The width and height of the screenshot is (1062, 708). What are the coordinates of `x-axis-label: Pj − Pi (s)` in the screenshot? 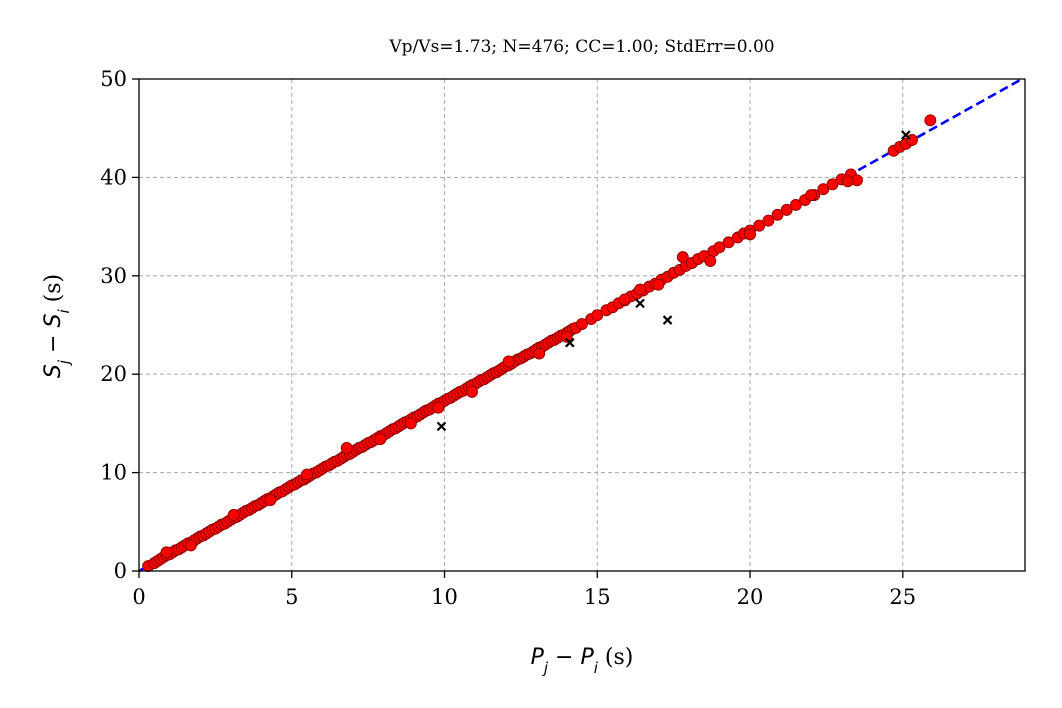 It's located at (582, 661).